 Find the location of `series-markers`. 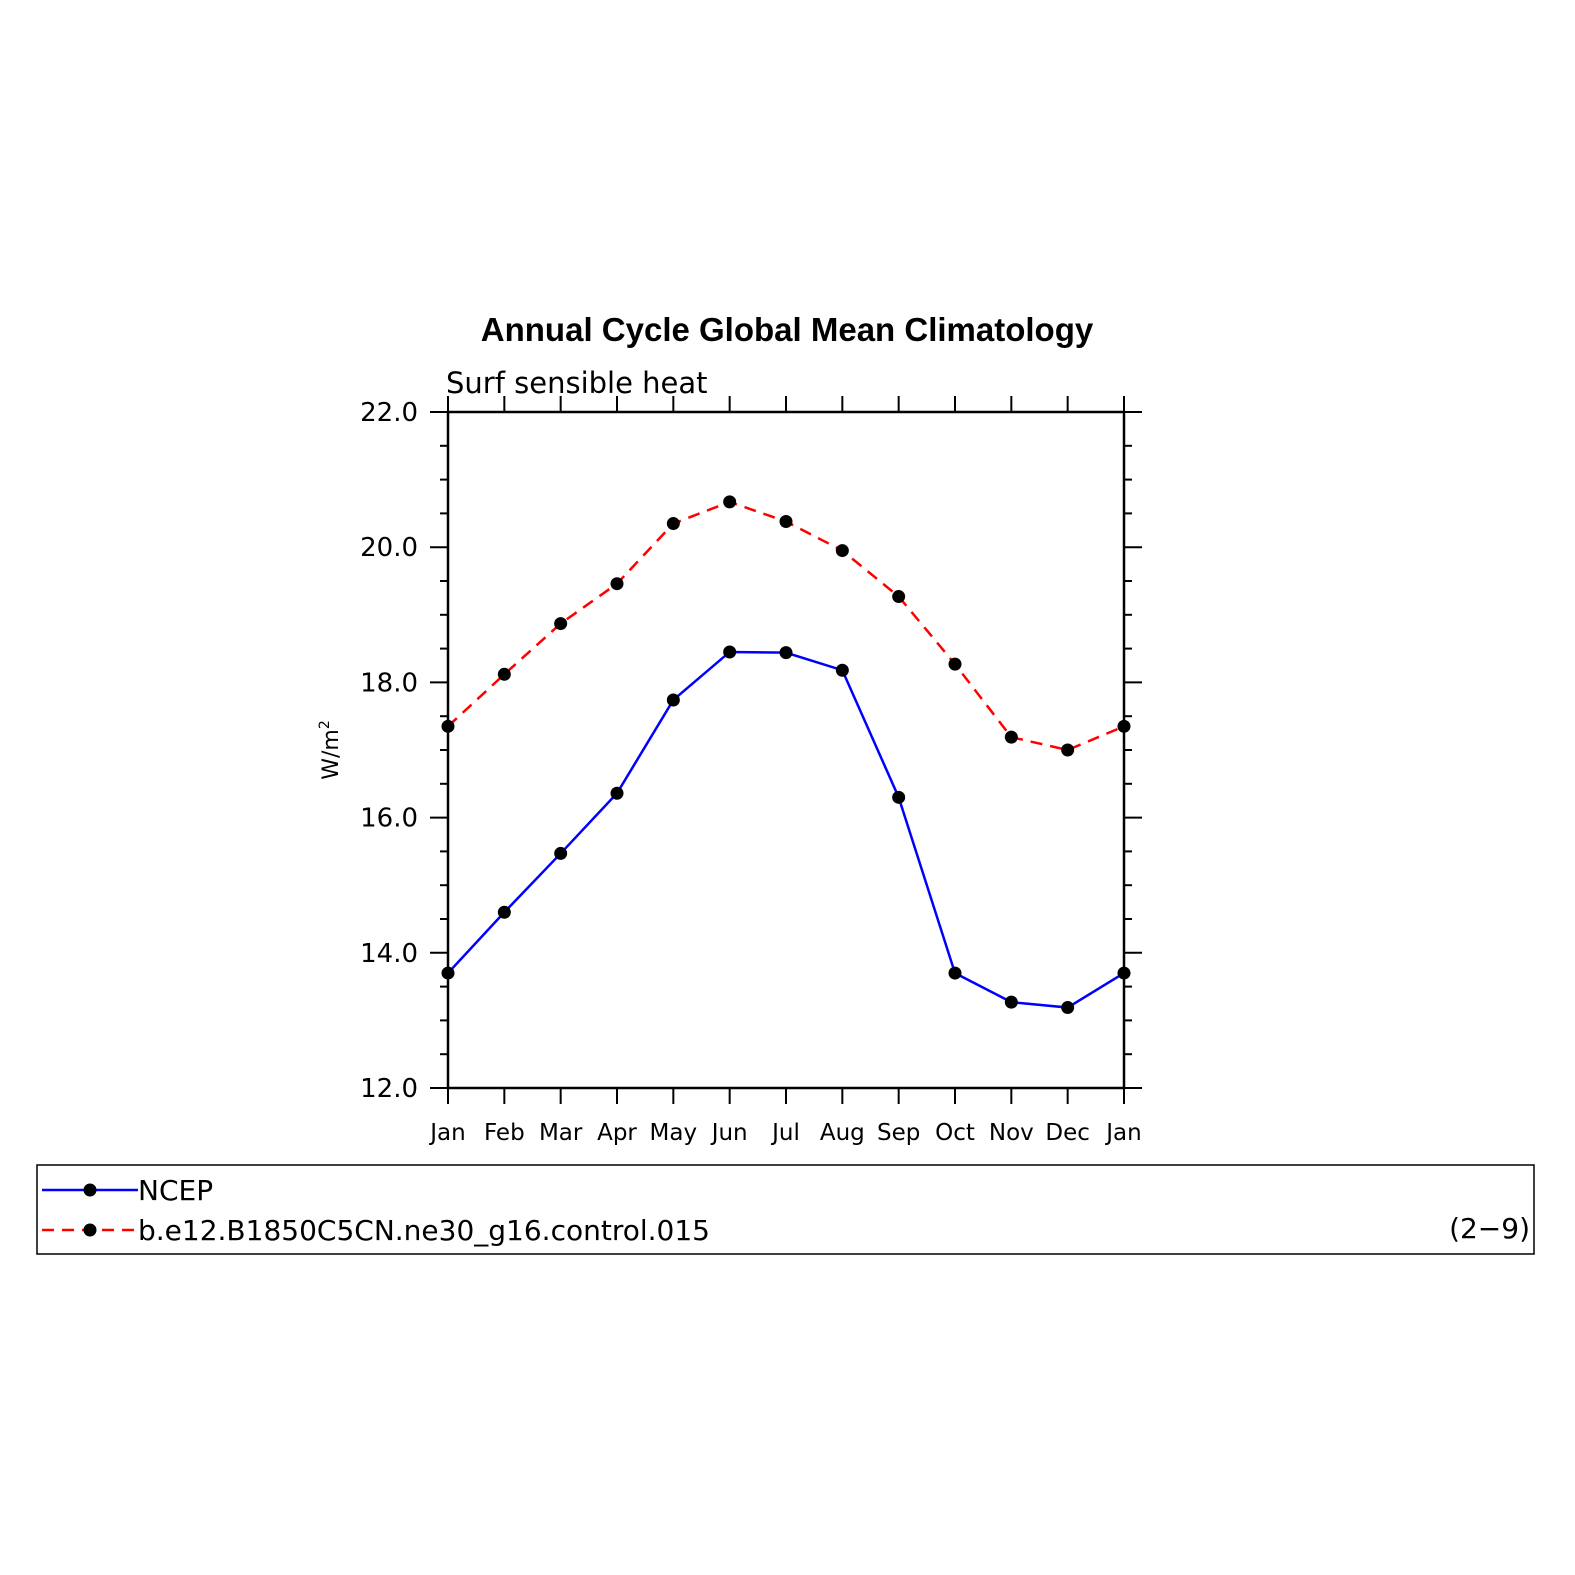

series-markers is located at coordinates (786, 755).